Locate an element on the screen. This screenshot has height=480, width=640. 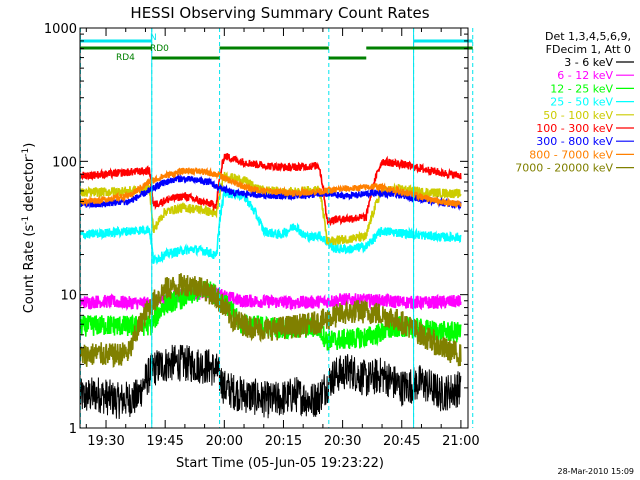
legend-label-4: 25 - 50 keV is located at coordinates (581, 102).